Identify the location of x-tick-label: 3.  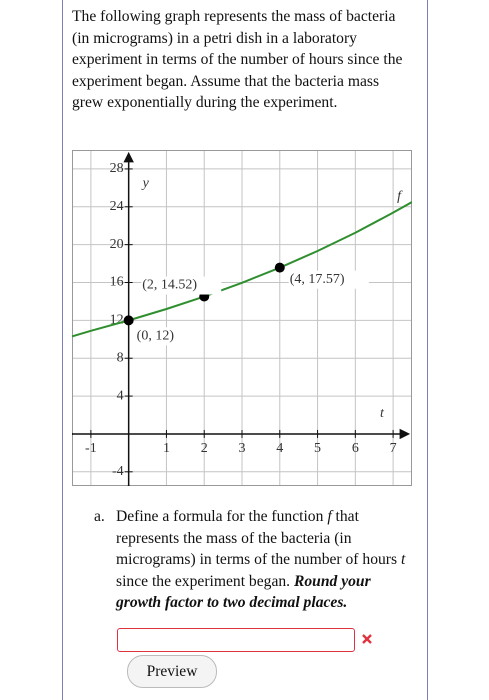
(242, 448).